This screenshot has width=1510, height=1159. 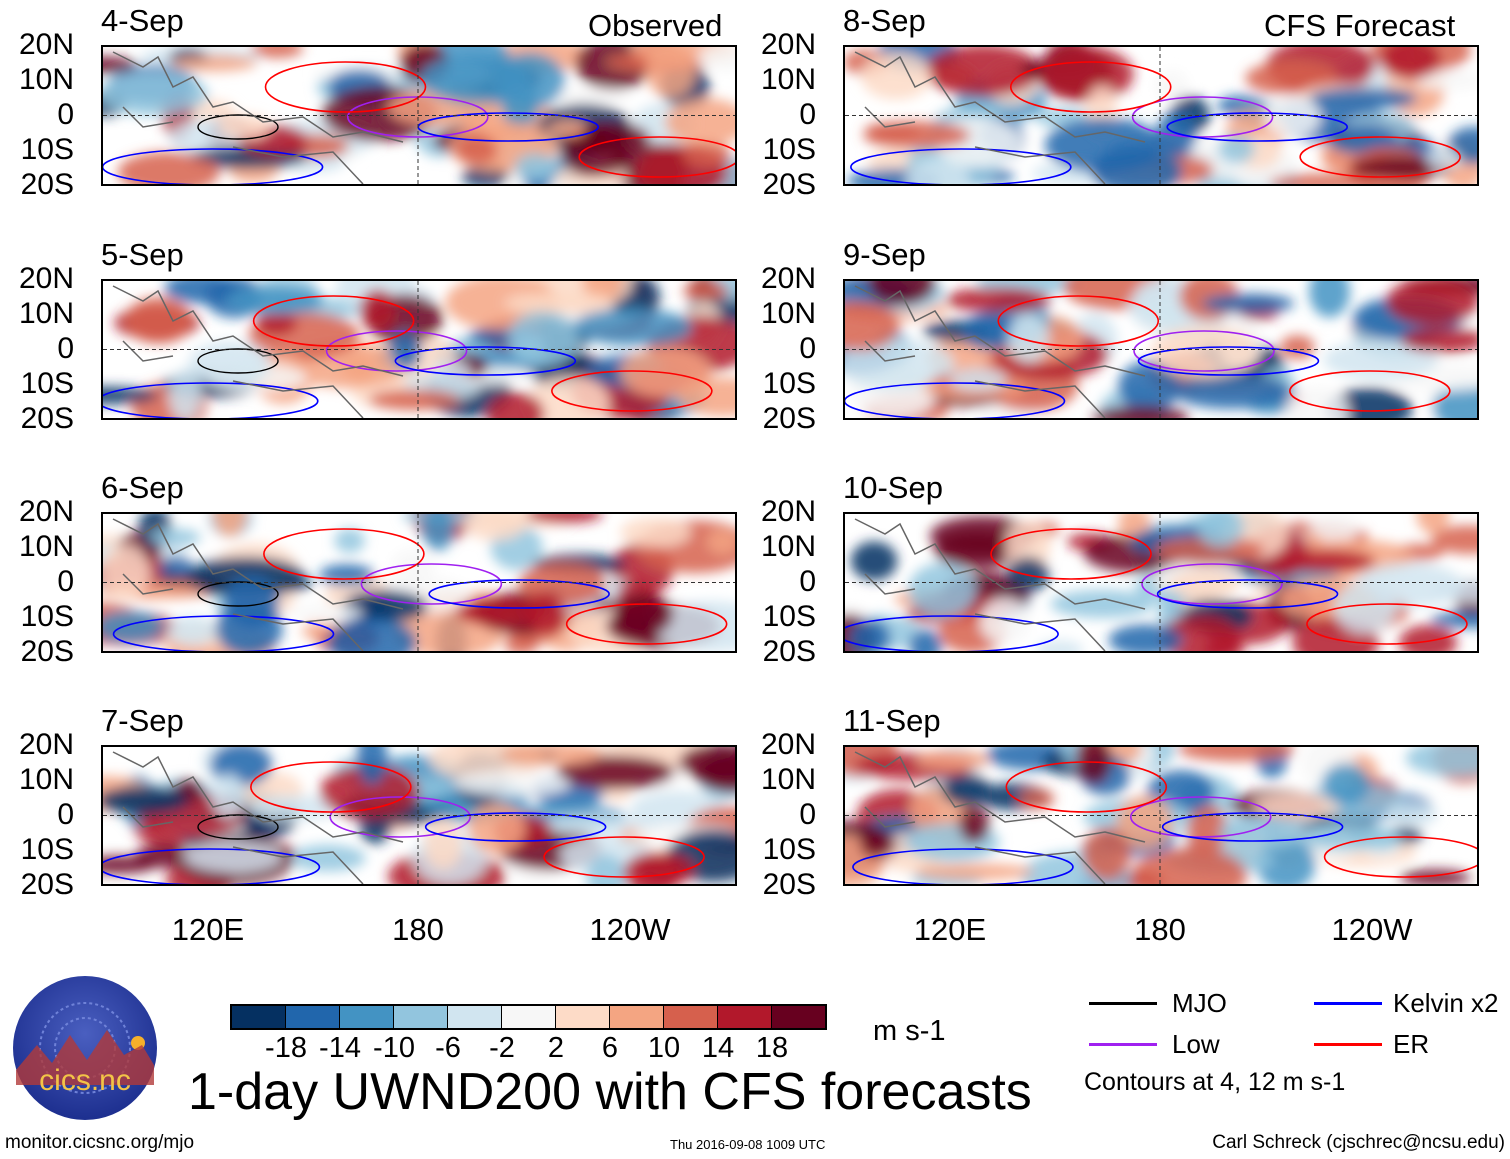 What do you see at coordinates (772, 1048) in the screenshot?
I see `colorbar-label: 18` at bounding box center [772, 1048].